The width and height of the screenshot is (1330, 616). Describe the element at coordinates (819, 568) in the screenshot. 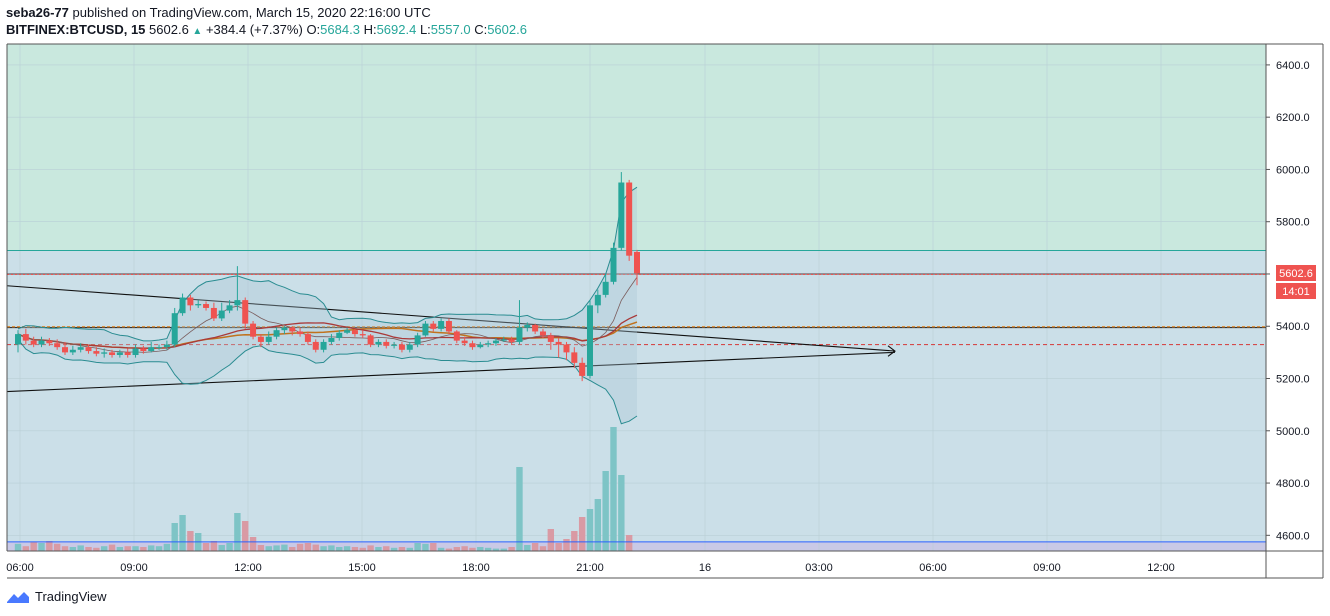

I see `x-tick-label: 03:00` at that location.